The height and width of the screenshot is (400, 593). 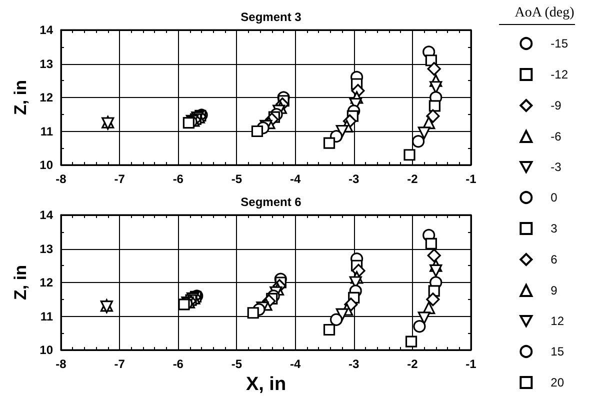 I want to click on legend-label: -6, so click(x=556, y=137).